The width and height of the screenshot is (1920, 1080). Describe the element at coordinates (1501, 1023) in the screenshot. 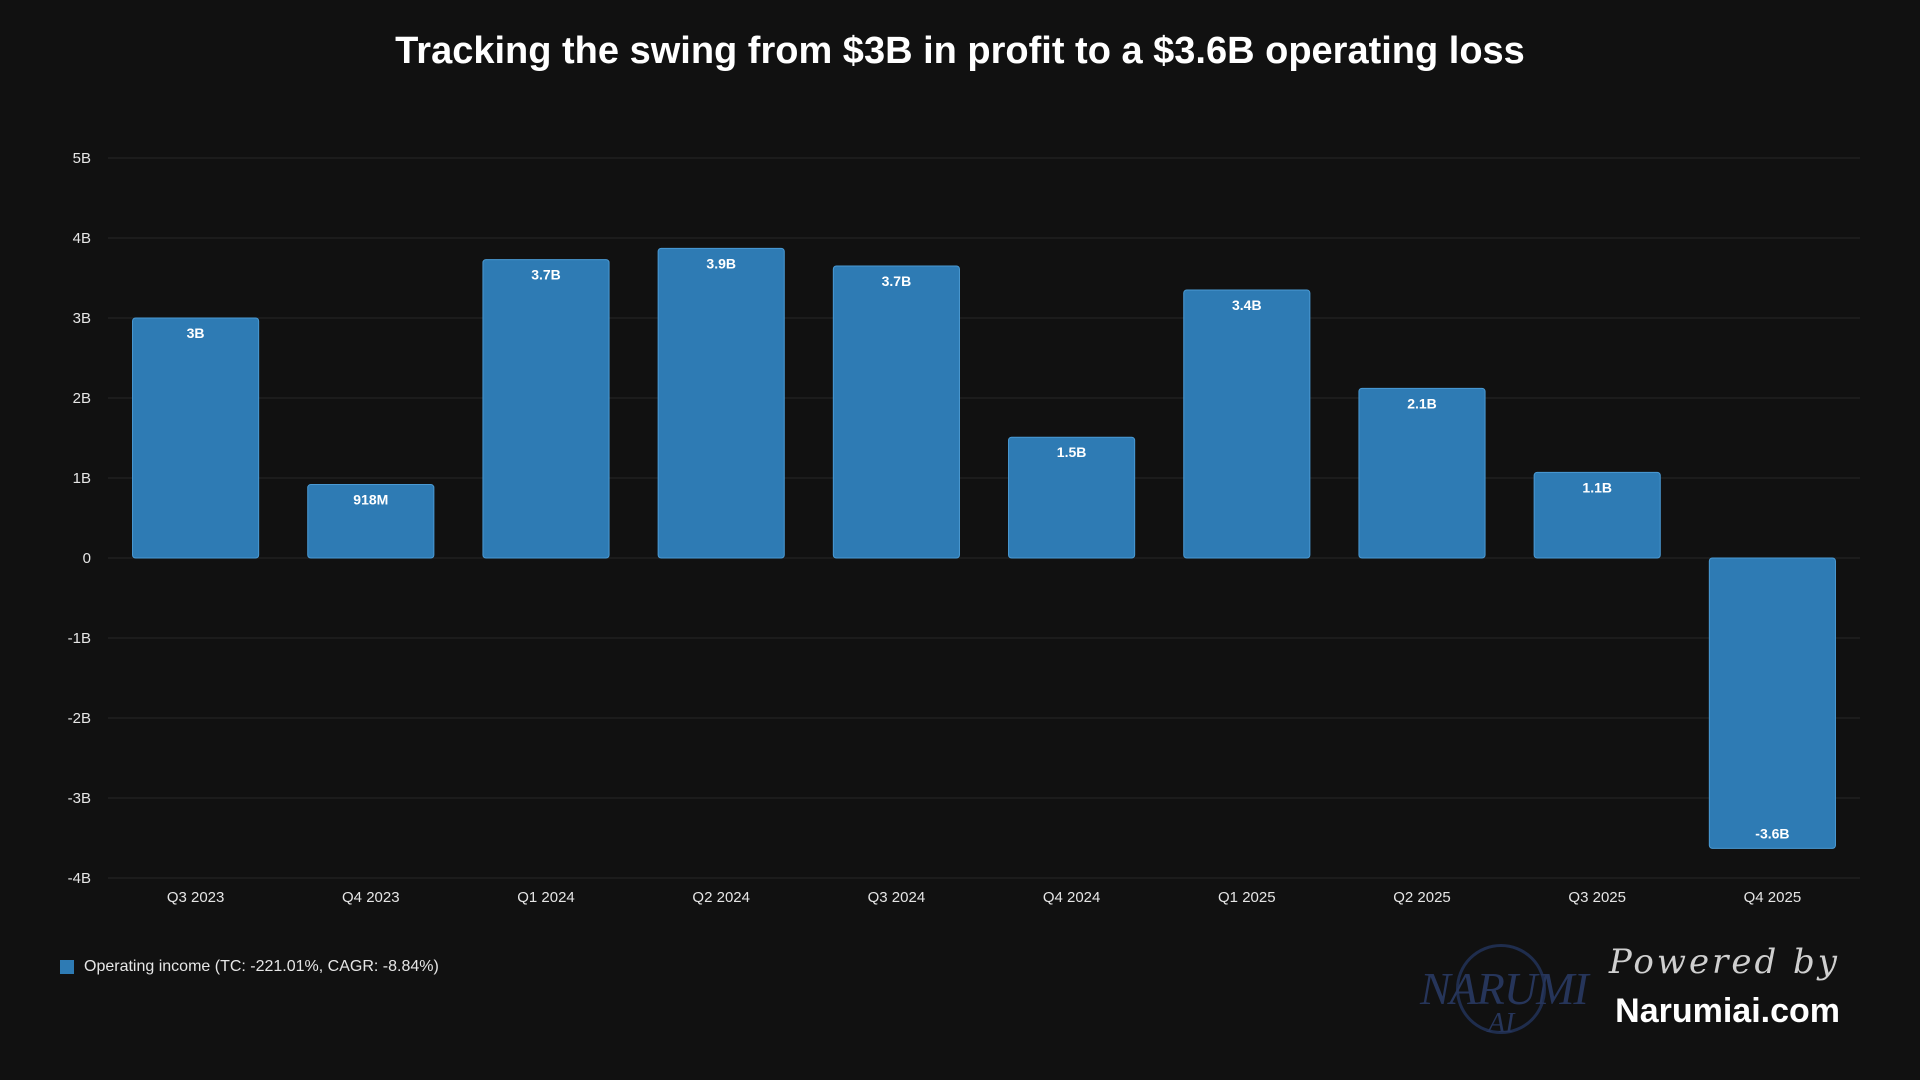

I see `logo-sub: AI` at that location.